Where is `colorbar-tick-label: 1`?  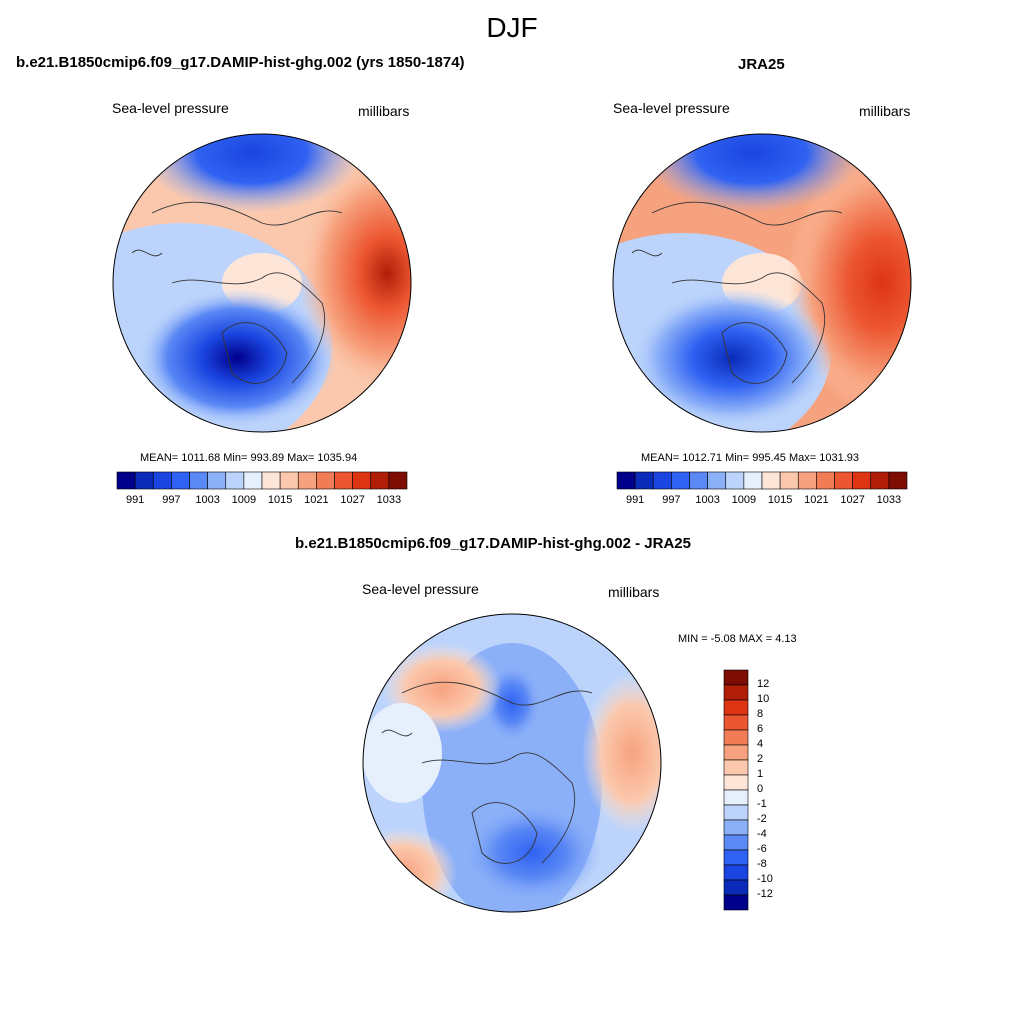 colorbar-tick-label: 1 is located at coordinates (760, 774).